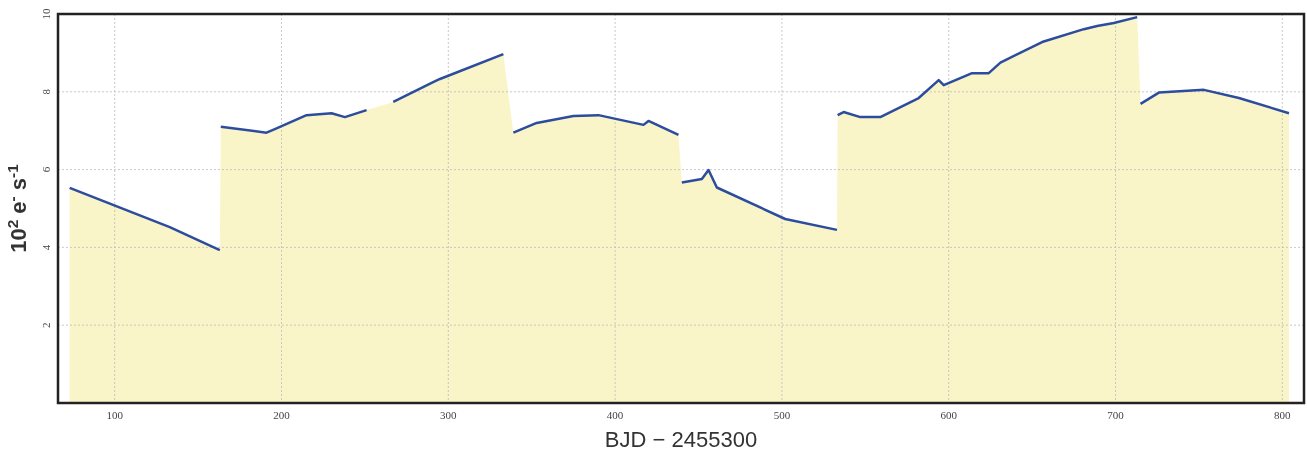  What do you see at coordinates (46, 14) in the screenshot?
I see `y-tick-label: 10` at bounding box center [46, 14].